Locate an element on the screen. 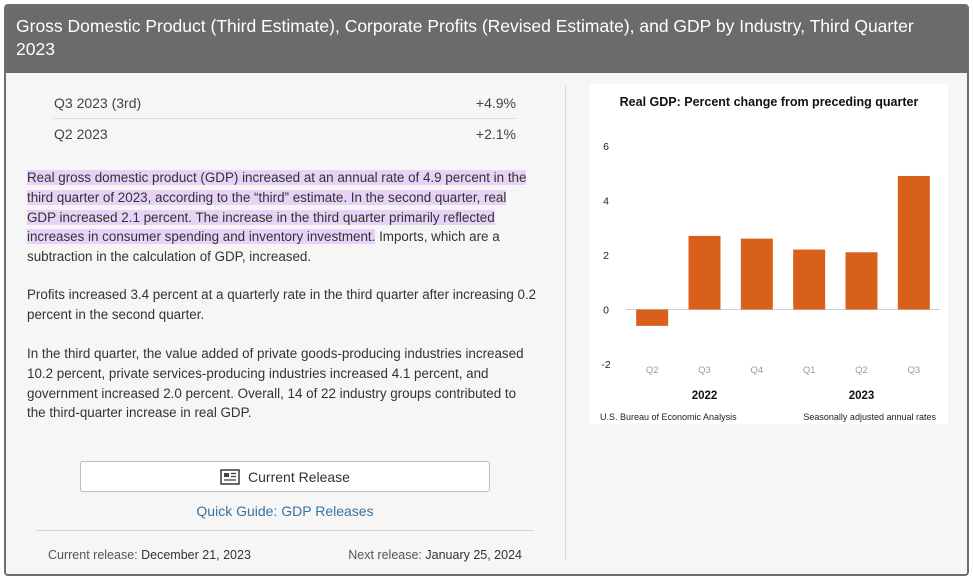 This screenshot has width=973, height=581. stat-row-q3: Q3 2023 (3rd) +4.9% is located at coordinates (285, 107).